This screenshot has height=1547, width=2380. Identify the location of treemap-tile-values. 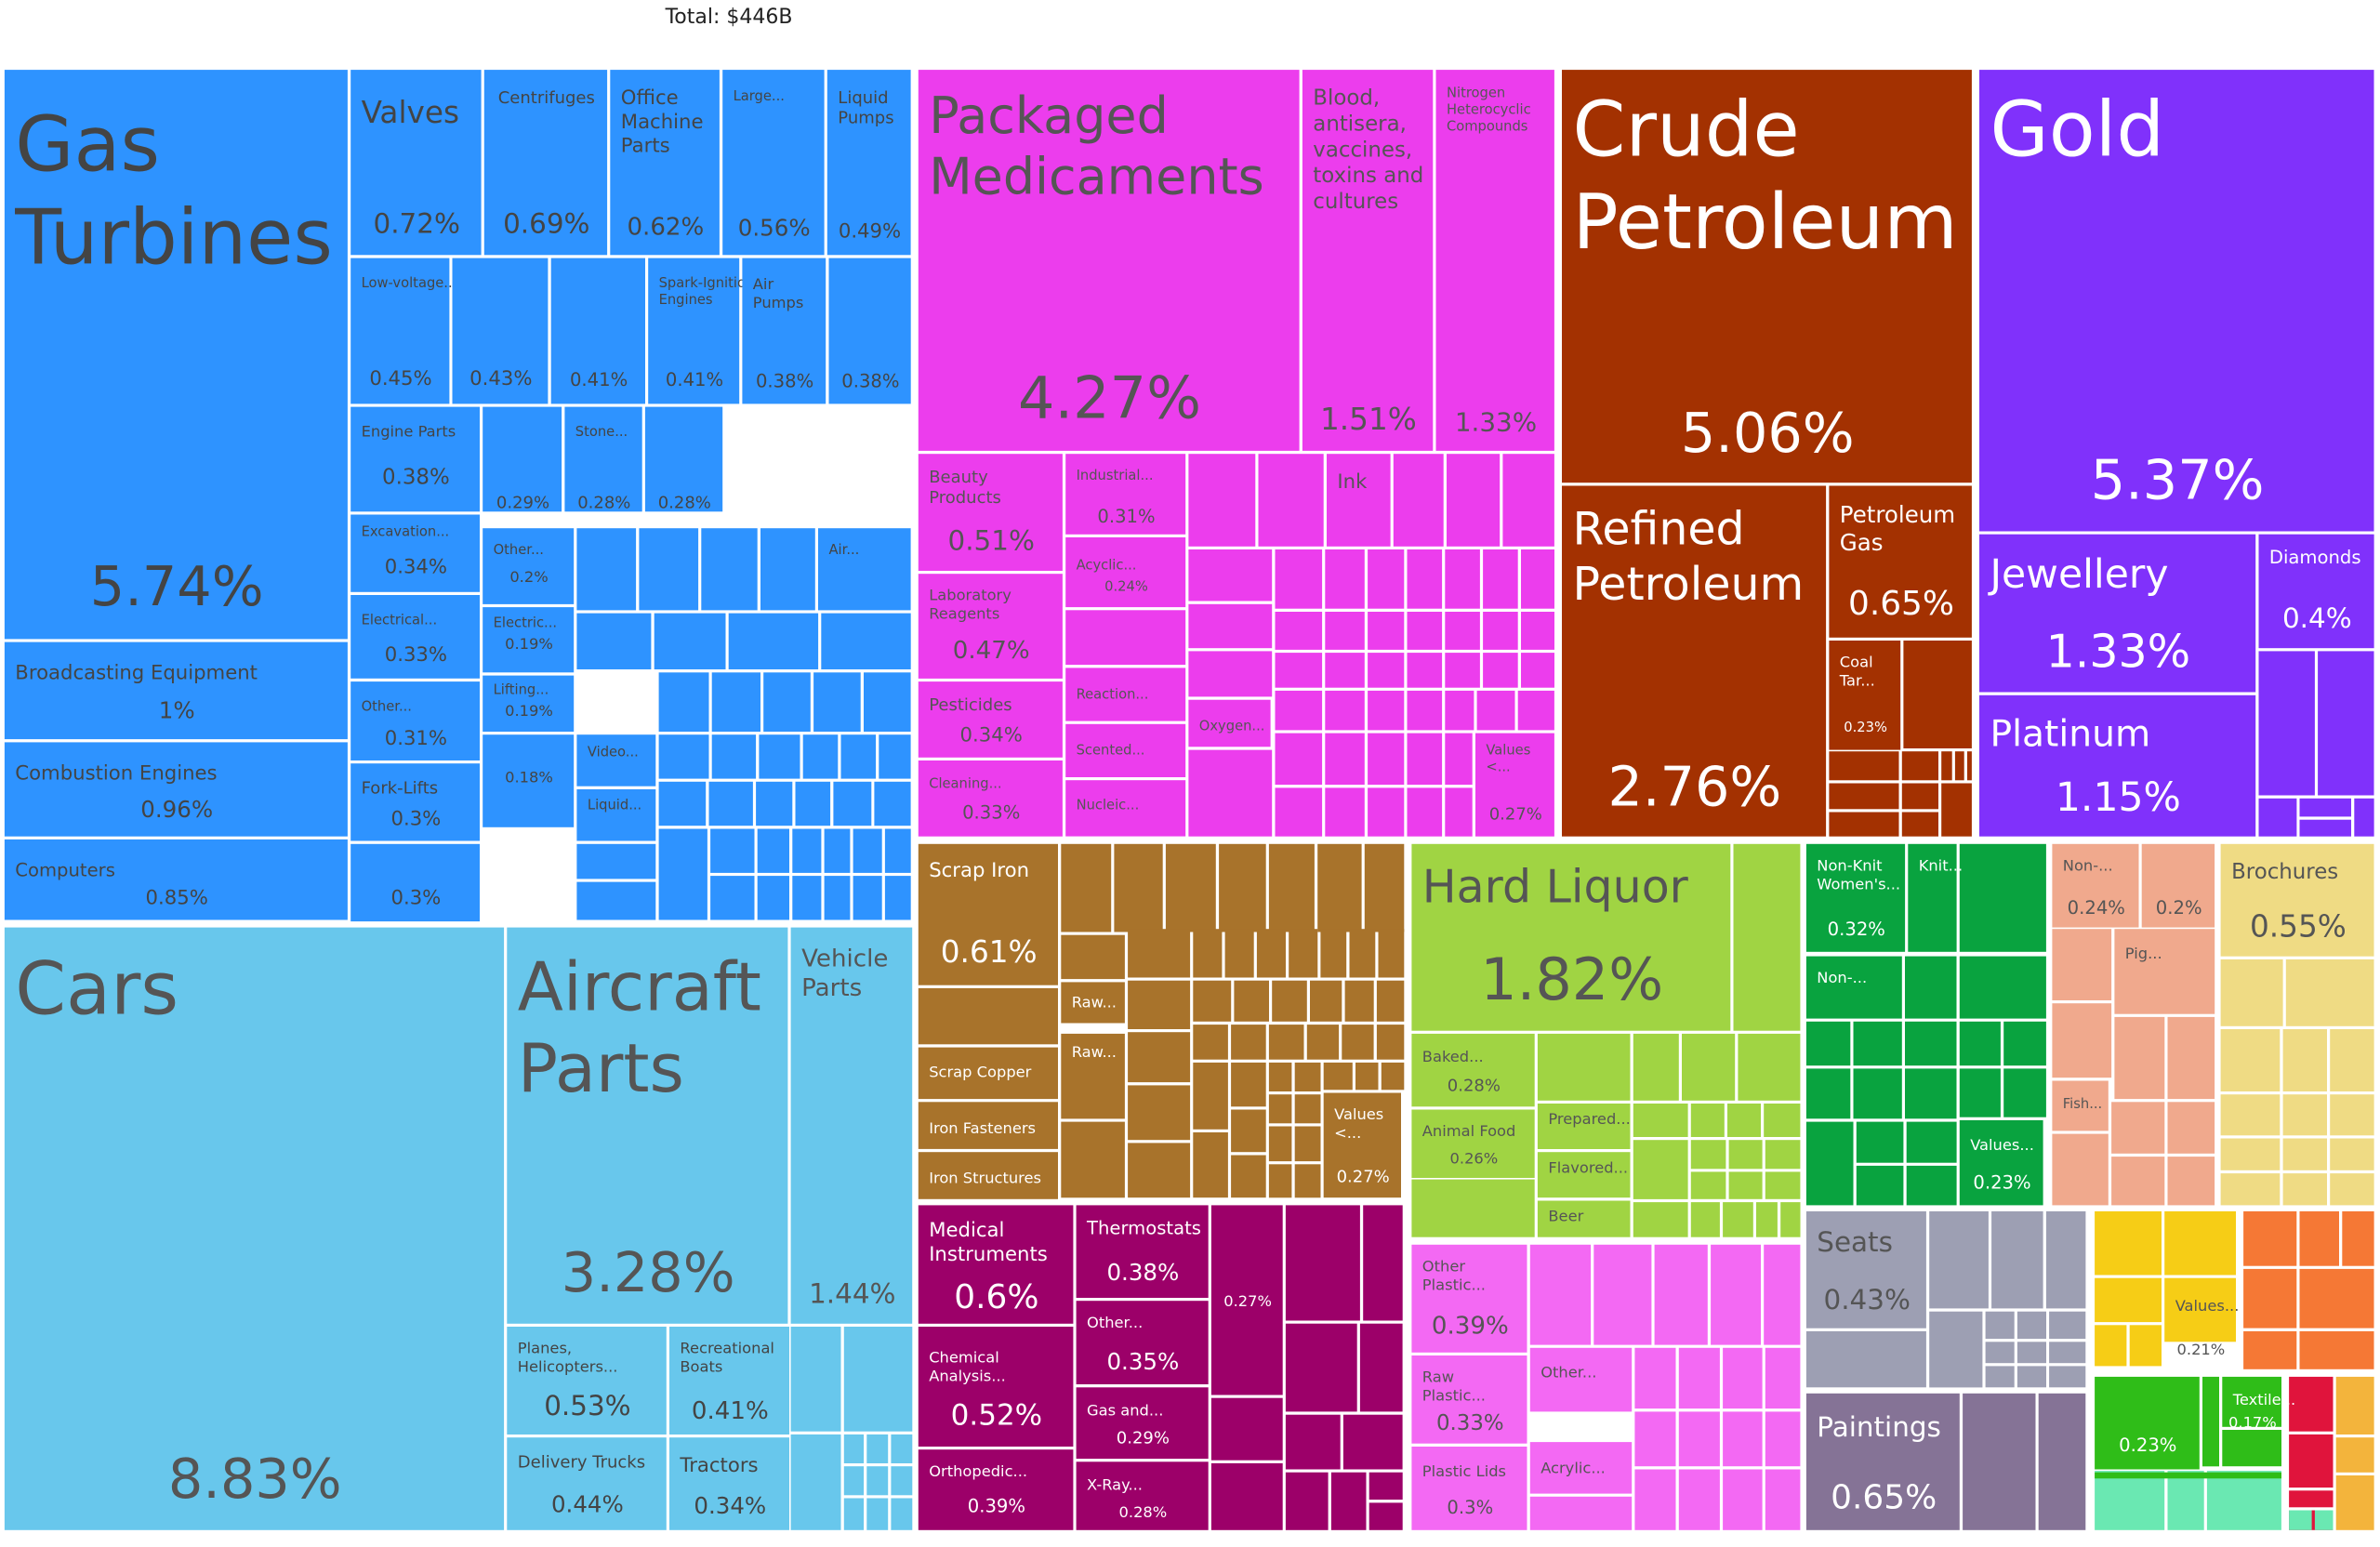
(1514, 785).